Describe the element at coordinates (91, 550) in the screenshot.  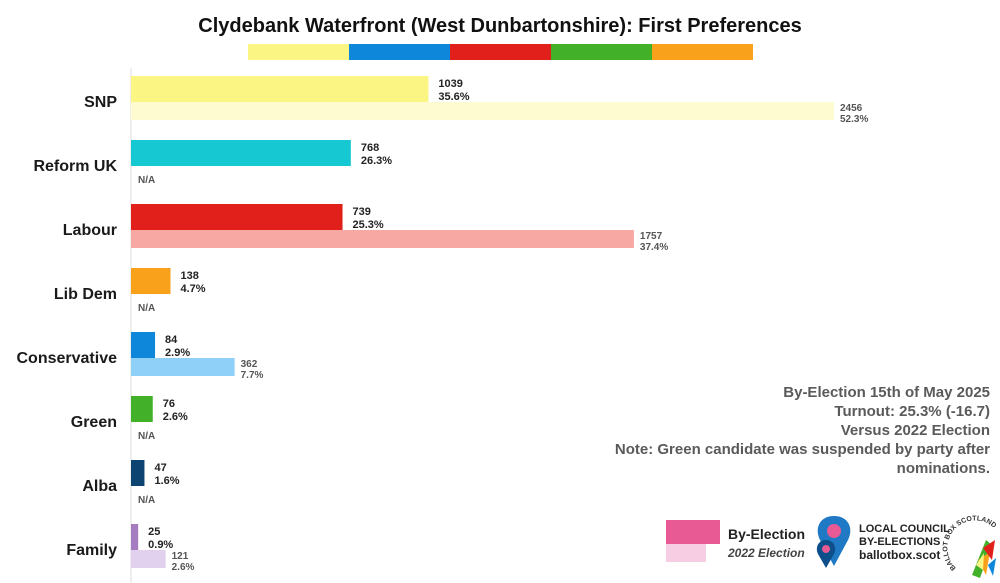
I see `category-label: Family` at that location.